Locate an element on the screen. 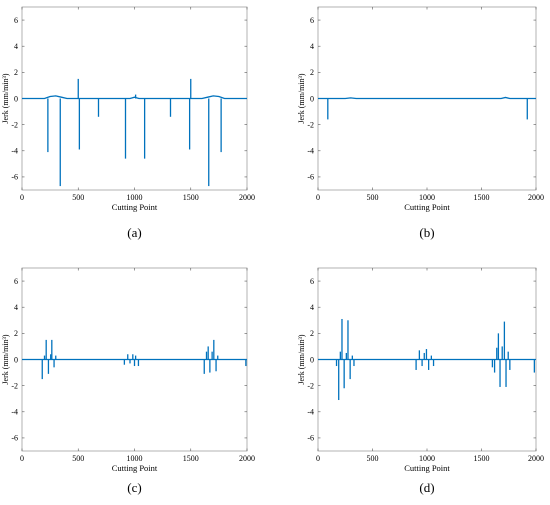  panel-label: (a) is located at coordinates (134, 232).